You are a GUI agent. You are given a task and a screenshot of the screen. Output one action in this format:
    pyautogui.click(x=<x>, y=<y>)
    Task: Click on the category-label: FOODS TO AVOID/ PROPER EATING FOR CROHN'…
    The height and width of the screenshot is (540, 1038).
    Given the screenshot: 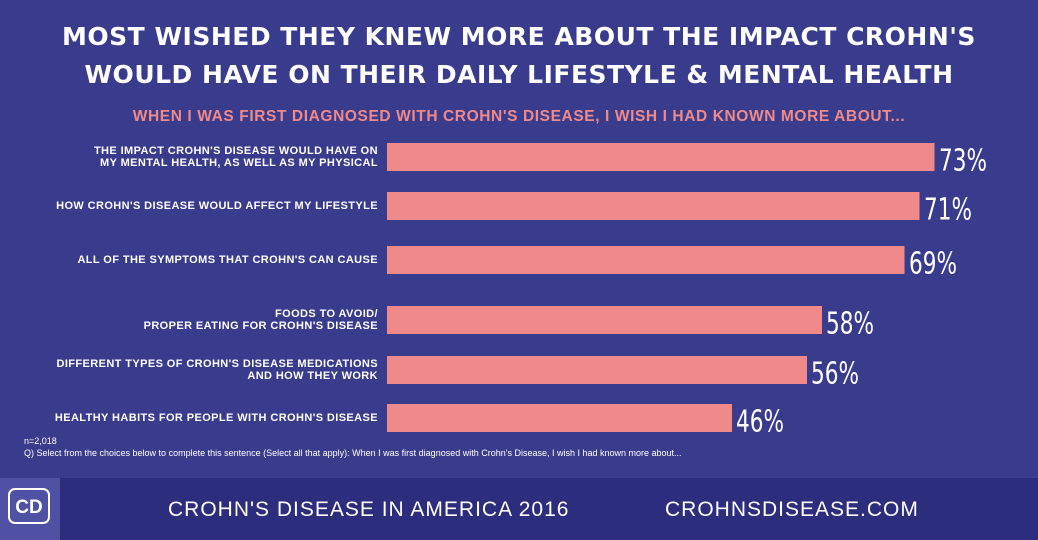 What is the action you would take?
    pyautogui.click(x=260, y=320)
    